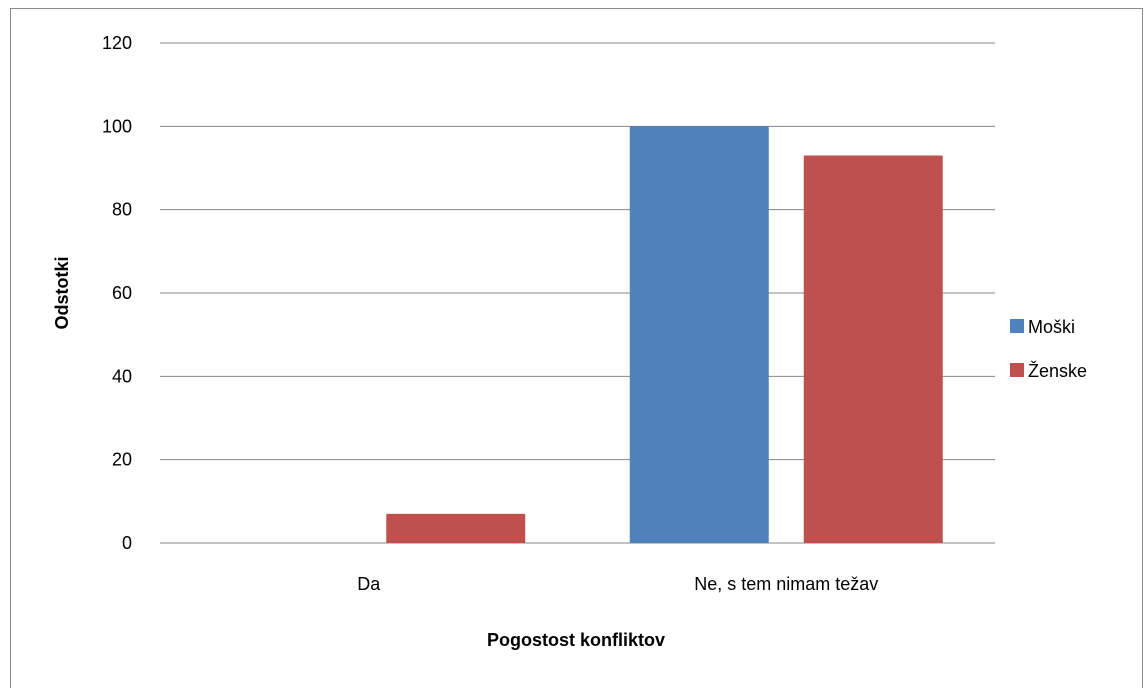  Describe the element at coordinates (1048, 349) in the screenshot. I see `legend: Moški Ženske` at that location.